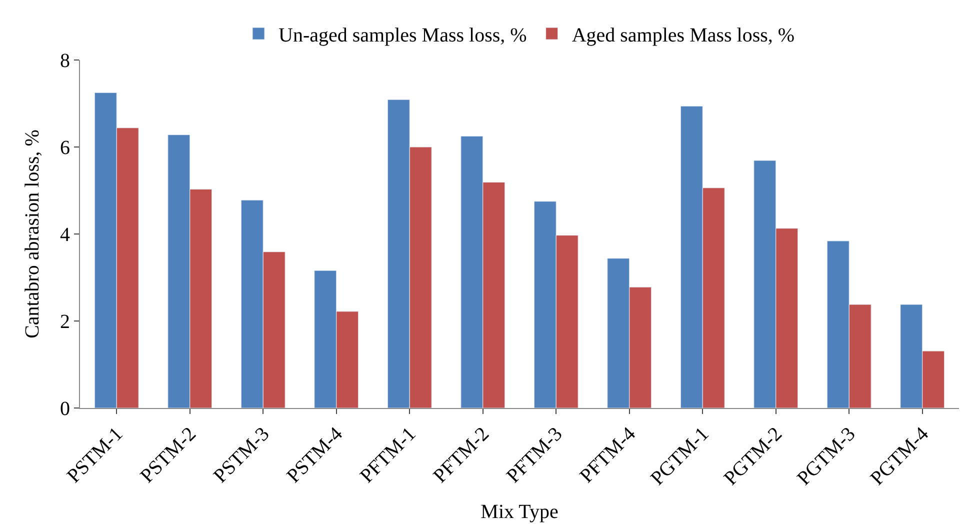 The height and width of the screenshot is (531, 979). Describe the element at coordinates (33, 234) in the screenshot. I see `y-axis-title: Cantabro abrasion loss, %` at that location.